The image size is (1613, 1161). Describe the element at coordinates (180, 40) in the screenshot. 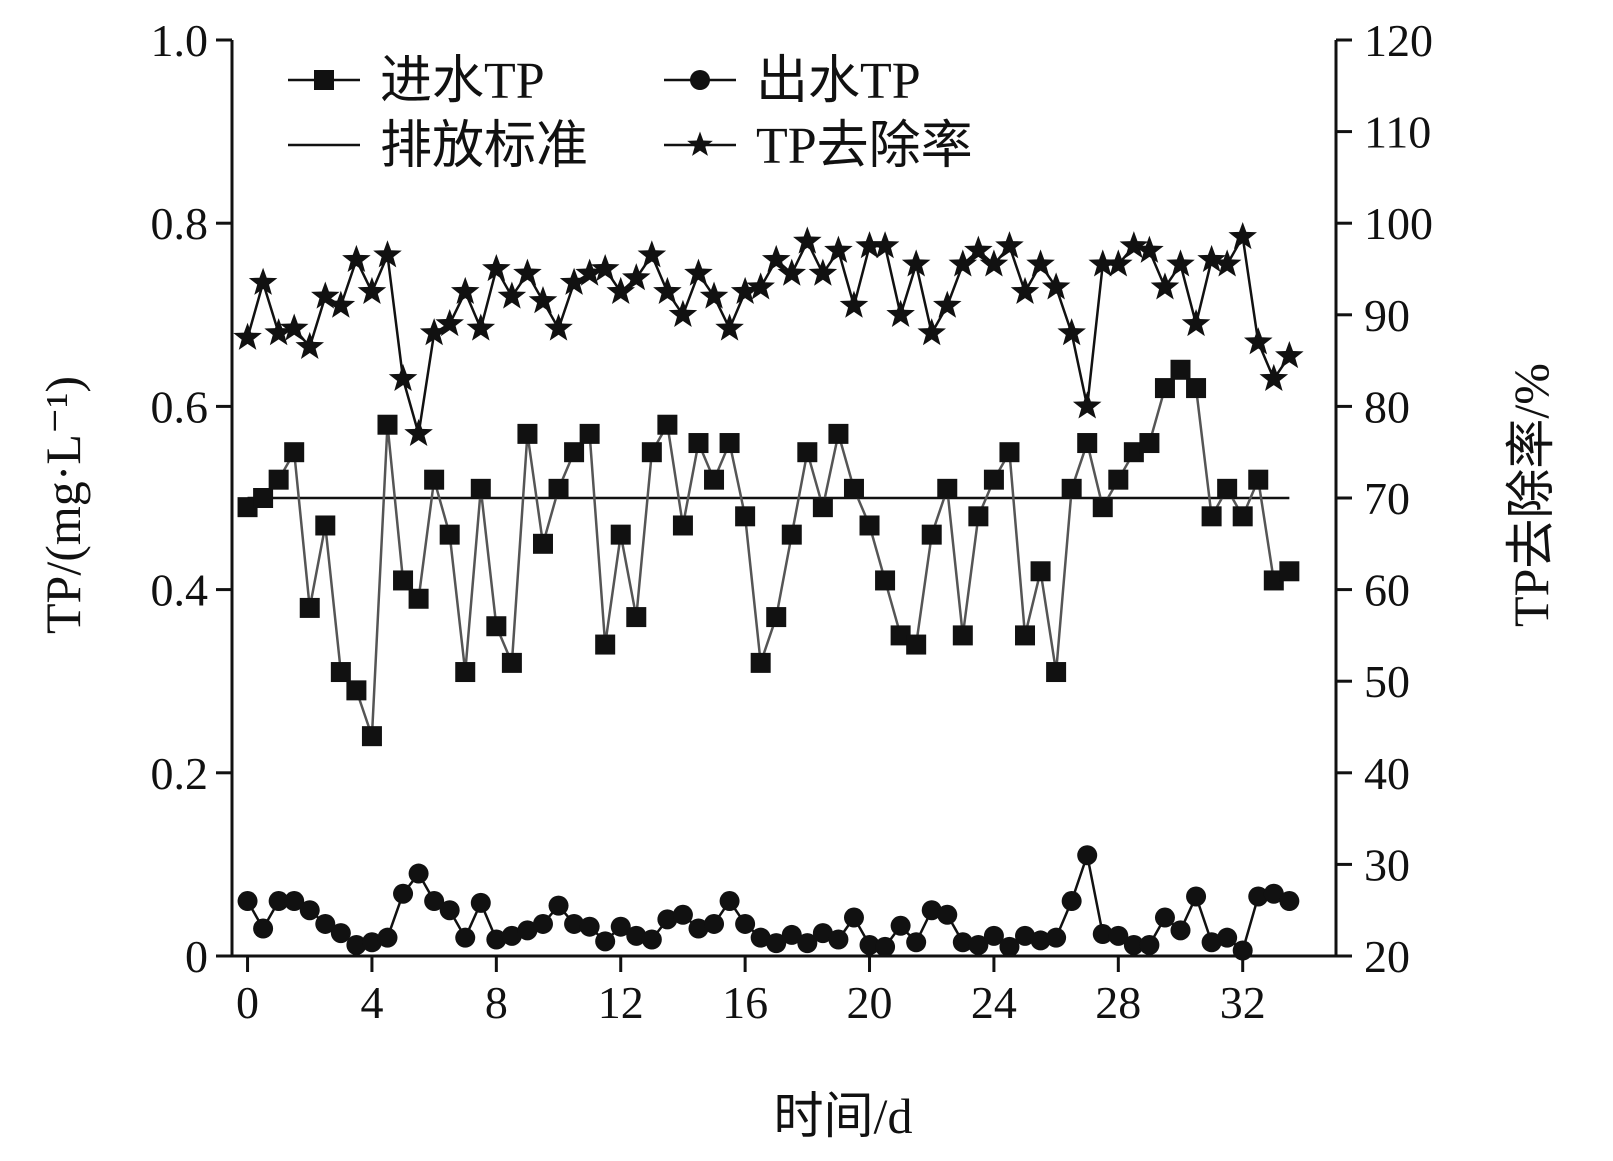

I see `y-left-tick-label: 1.0` at that location.